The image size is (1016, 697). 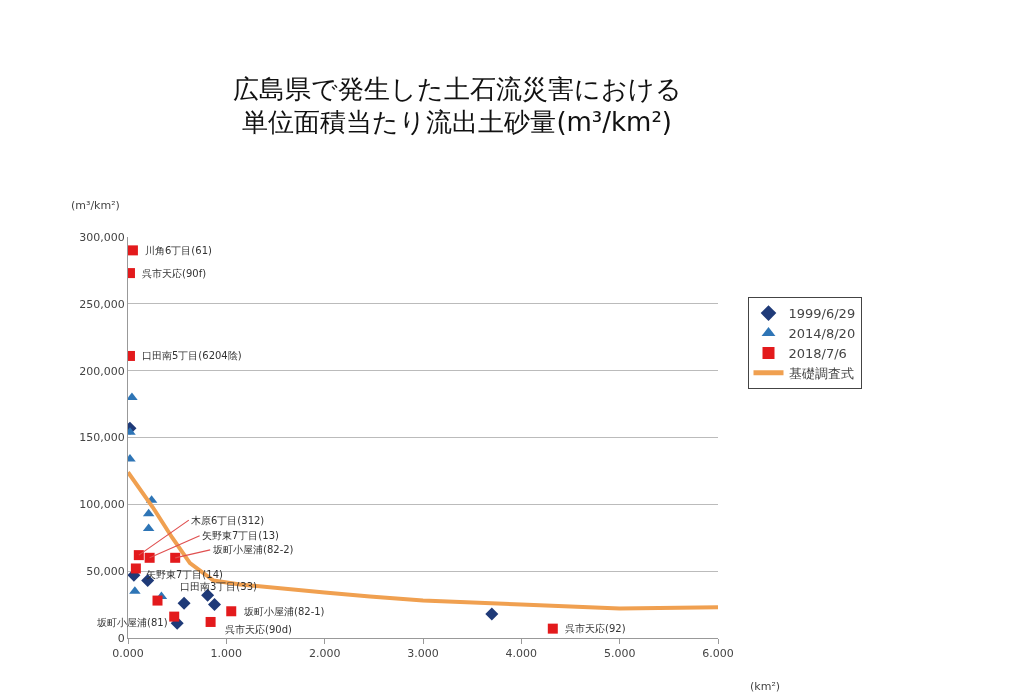 I want to click on y-tick-label: 200,000, so click(x=102, y=371).